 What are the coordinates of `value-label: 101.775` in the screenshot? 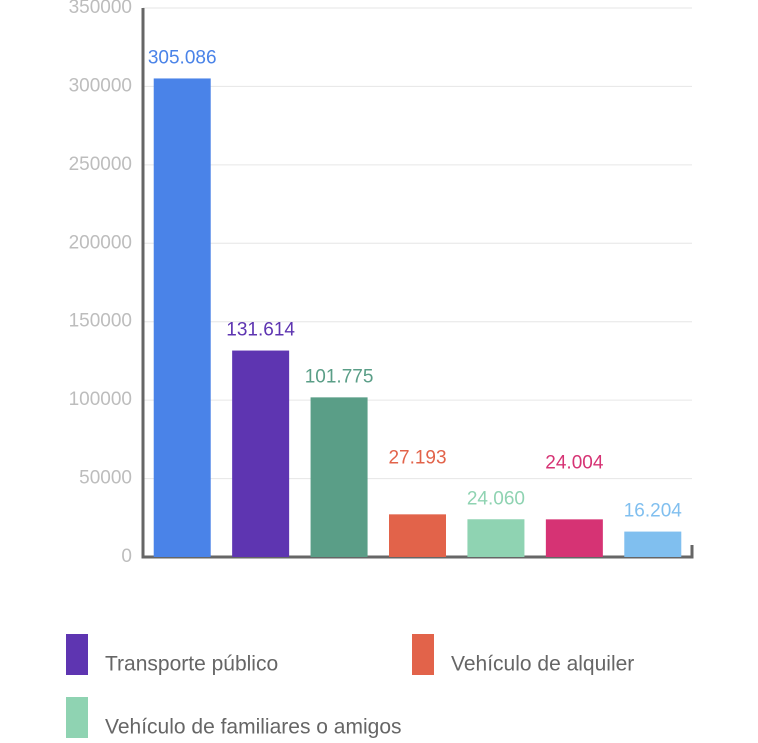 It's located at (339, 376).